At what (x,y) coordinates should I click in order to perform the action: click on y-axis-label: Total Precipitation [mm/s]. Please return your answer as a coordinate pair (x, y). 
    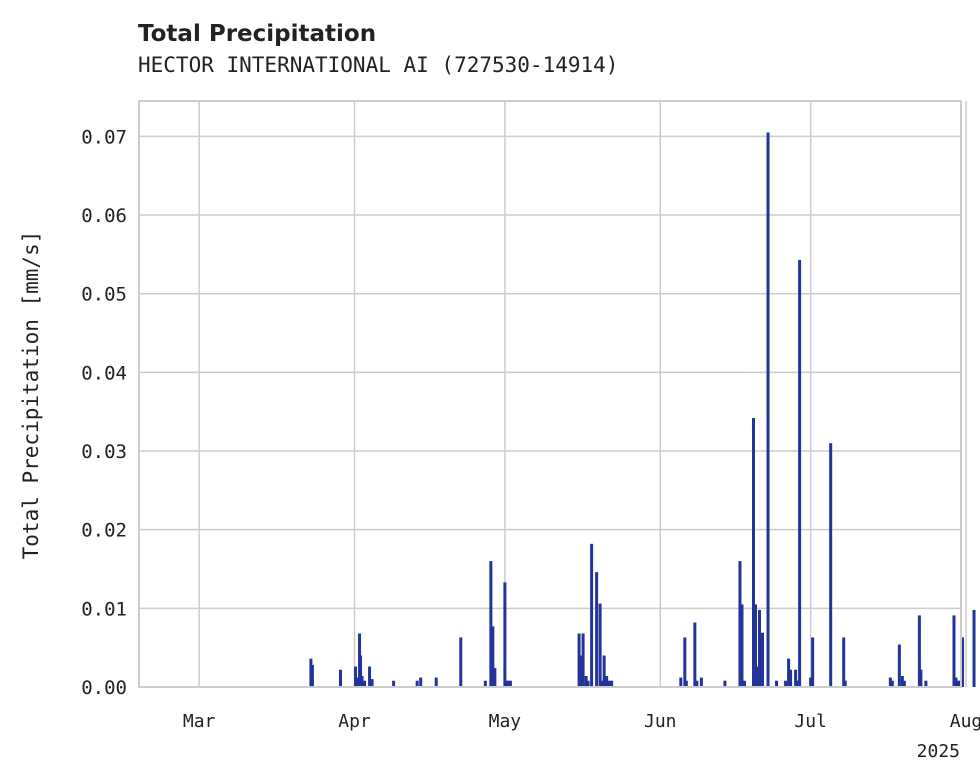
    Looking at the image, I should click on (31, 395).